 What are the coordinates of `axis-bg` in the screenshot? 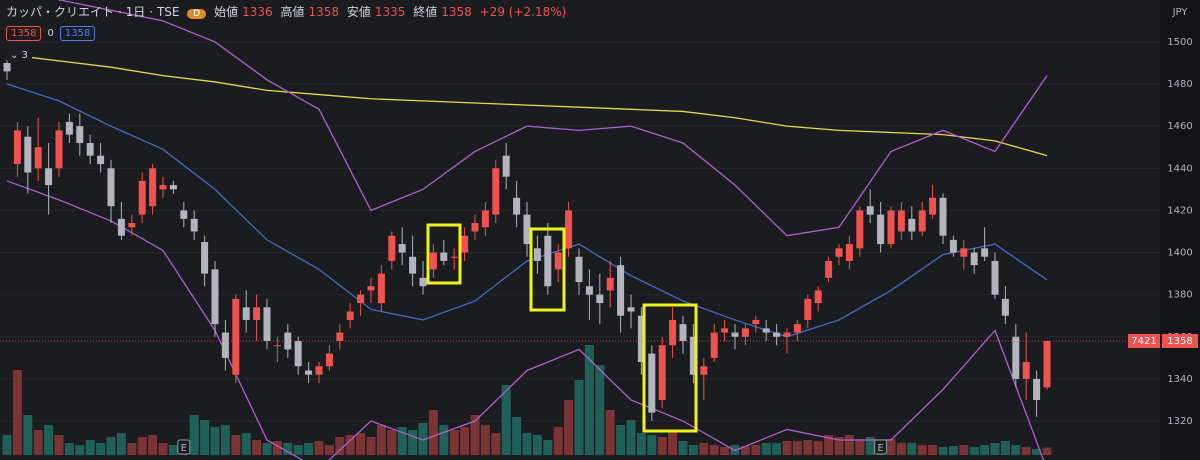 It's located at (1180, 230).